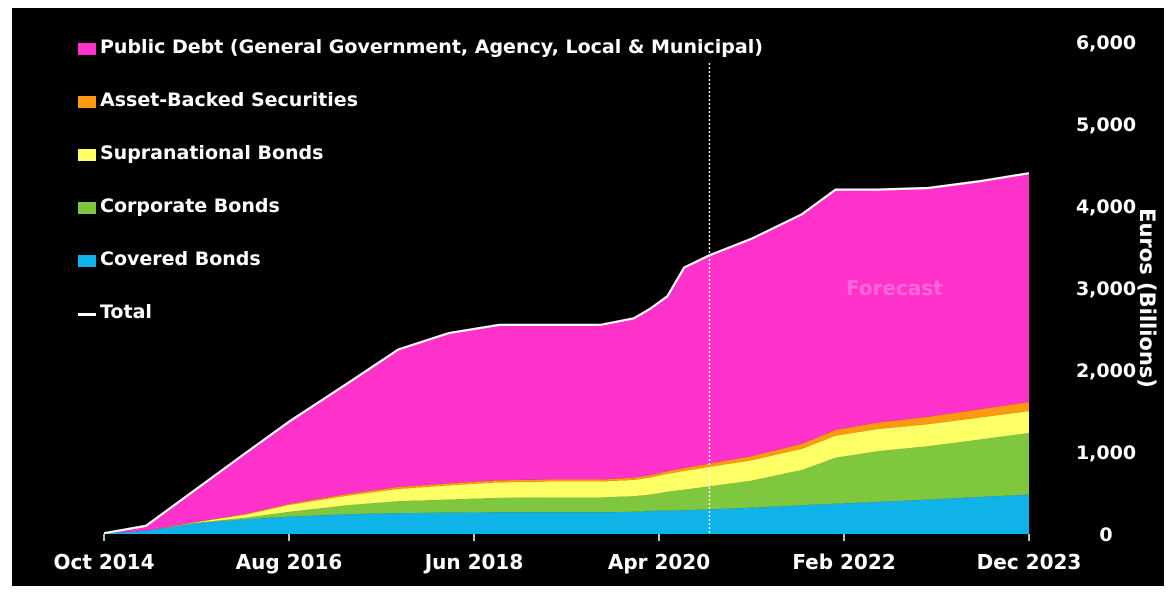 The height and width of the screenshot is (594, 1176). I want to click on legend-item: Covered Bonds, so click(420, 274).